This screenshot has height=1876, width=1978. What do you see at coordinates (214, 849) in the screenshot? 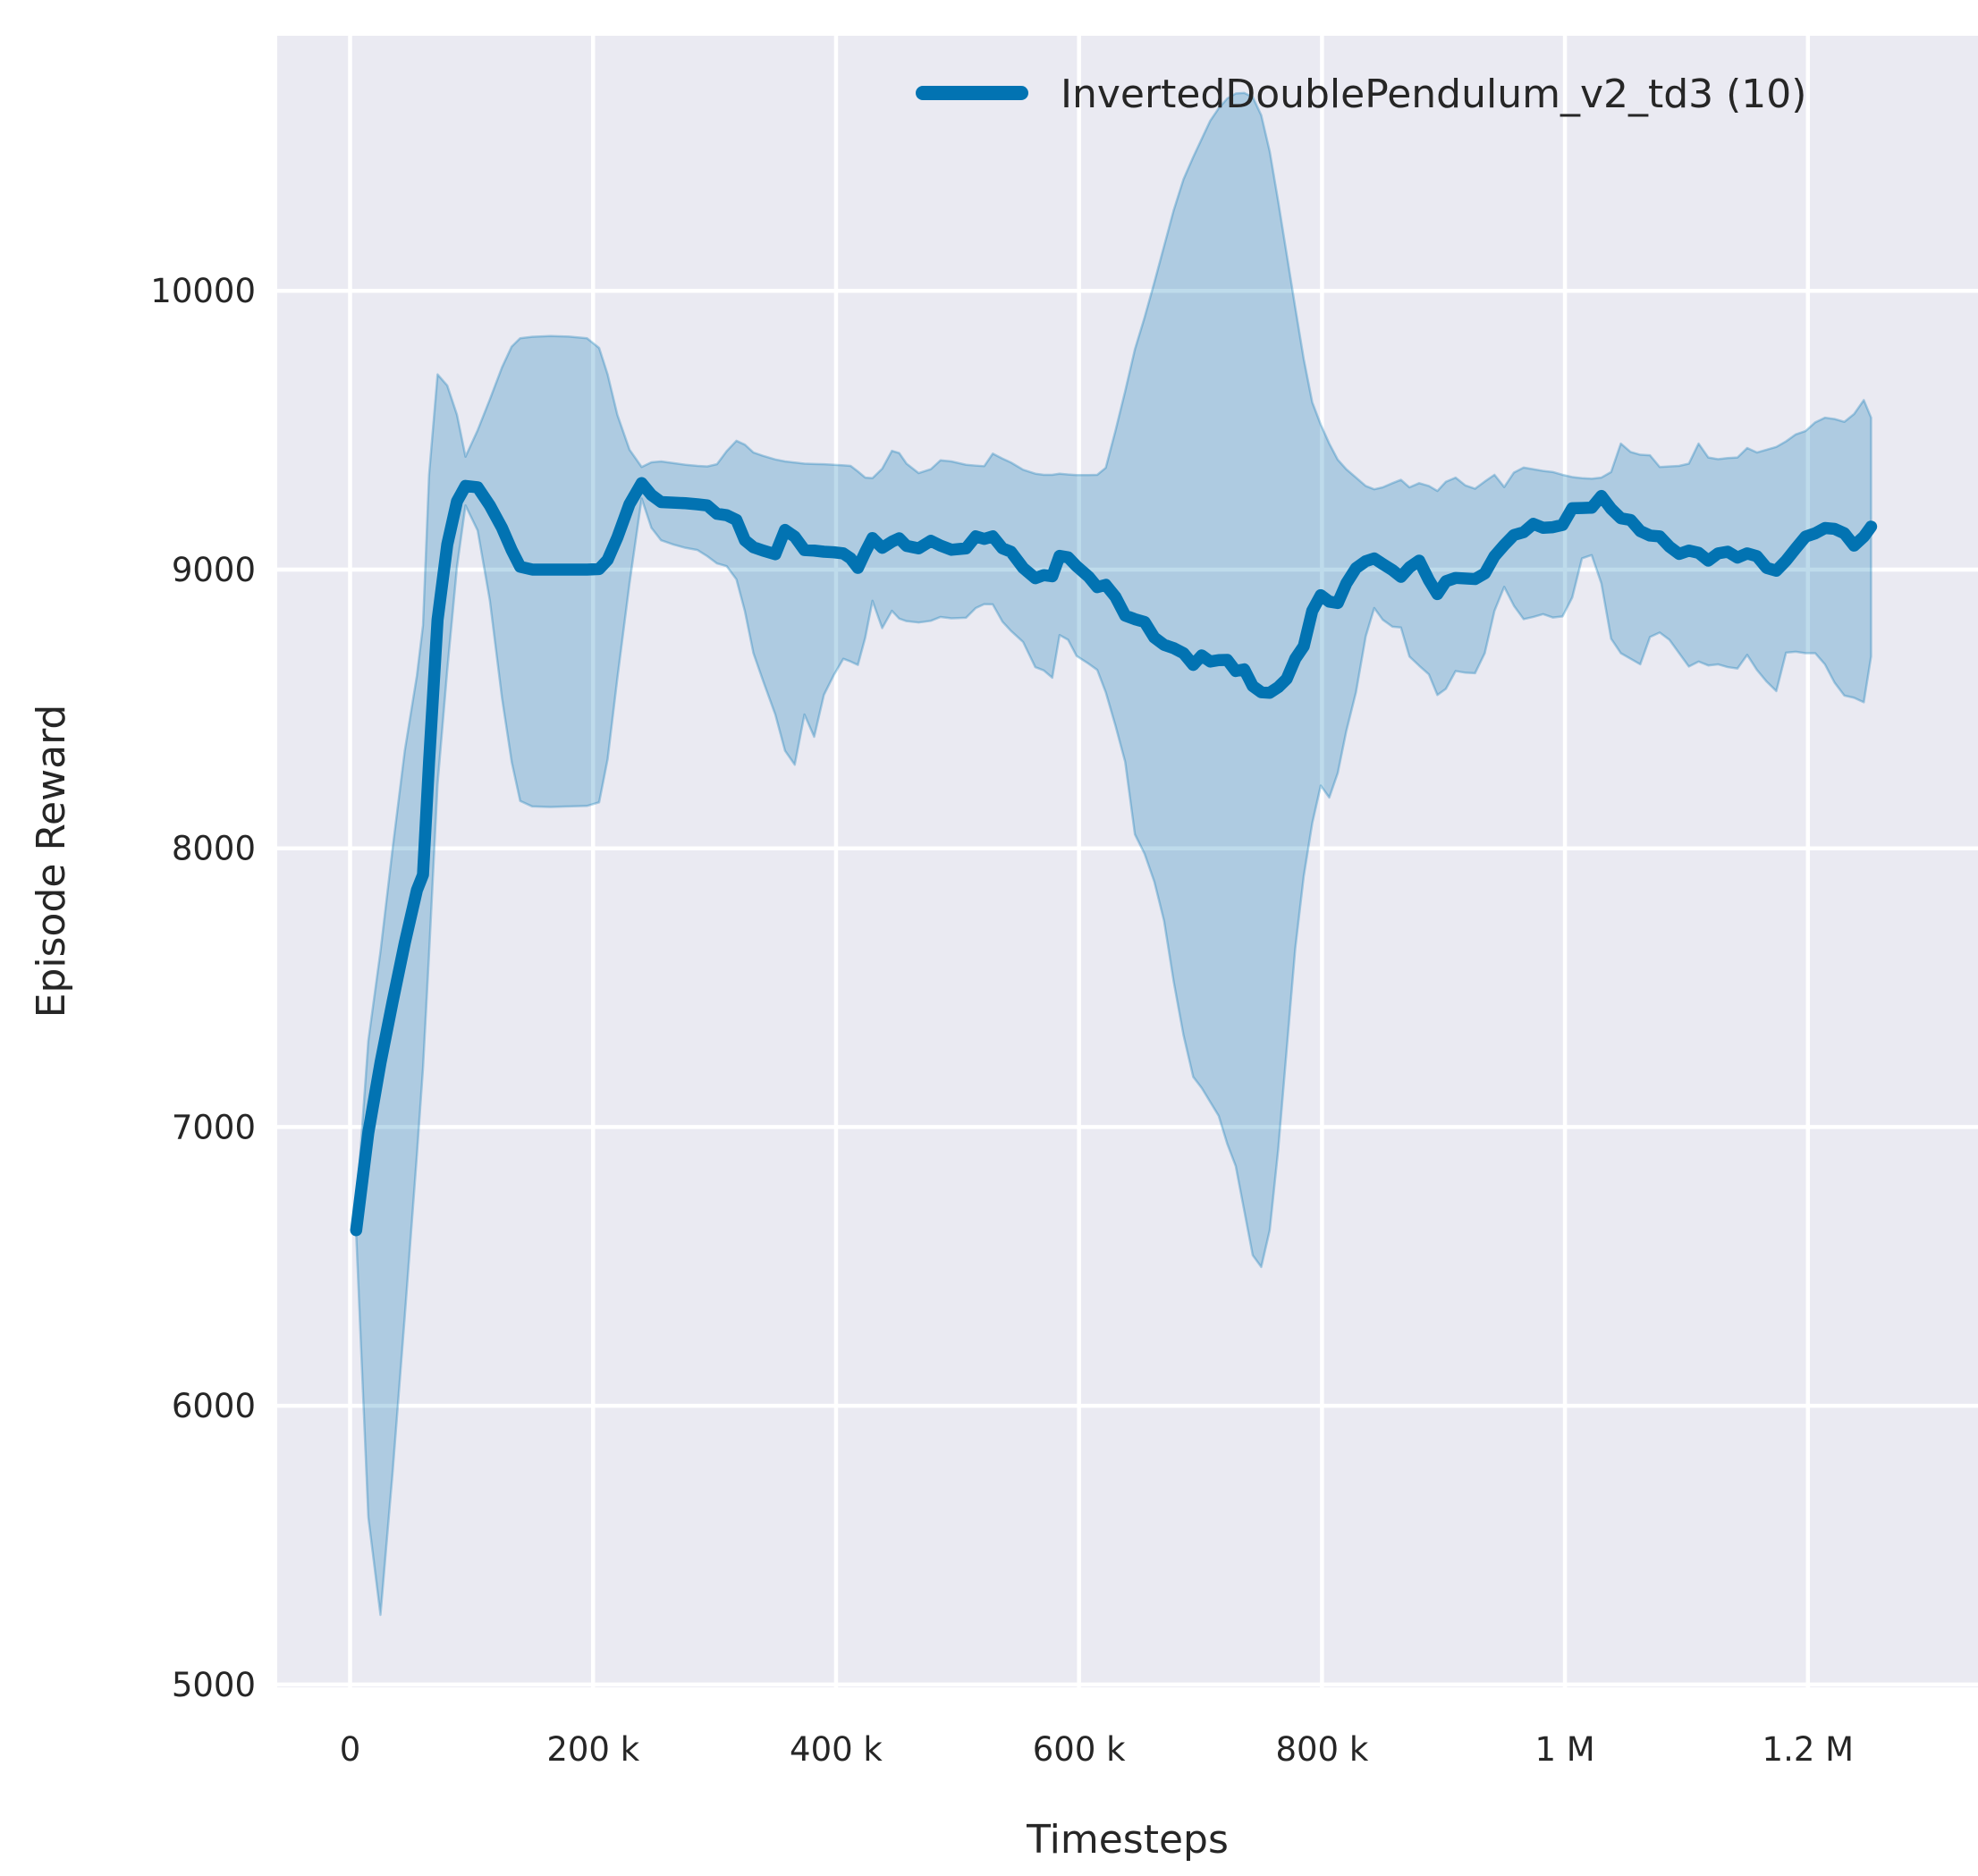
I see `y-tick-label: 8000` at bounding box center [214, 849].